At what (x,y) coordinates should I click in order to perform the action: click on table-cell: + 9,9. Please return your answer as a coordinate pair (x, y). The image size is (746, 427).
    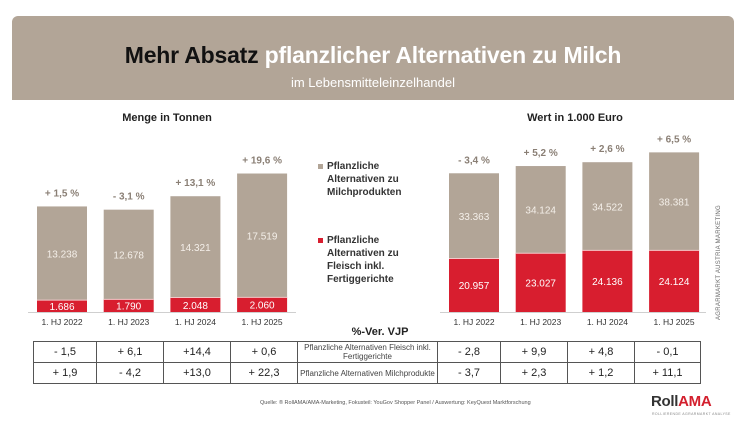
    Looking at the image, I should click on (534, 352).